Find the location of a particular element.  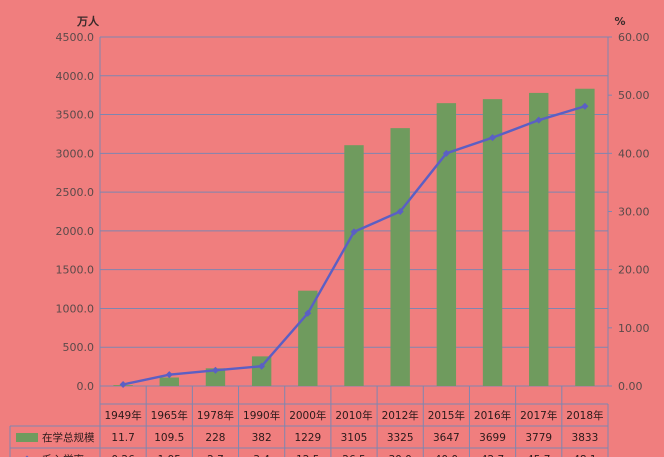

left-tick-label: 3000.0 is located at coordinates (75, 153).